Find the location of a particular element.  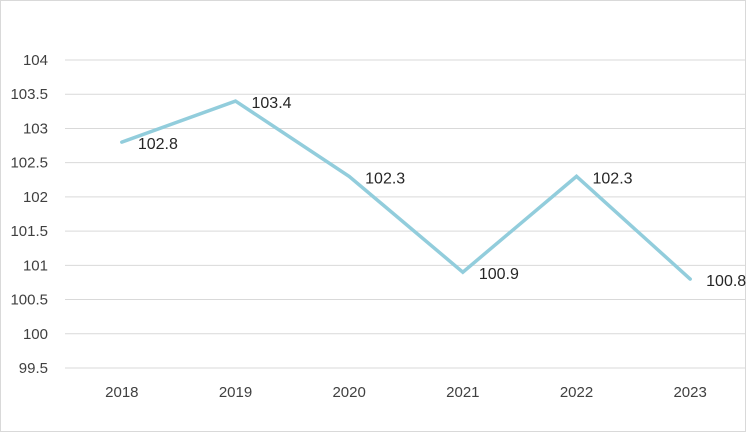

y-tick-label: 100.5 is located at coordinates (29, 300).